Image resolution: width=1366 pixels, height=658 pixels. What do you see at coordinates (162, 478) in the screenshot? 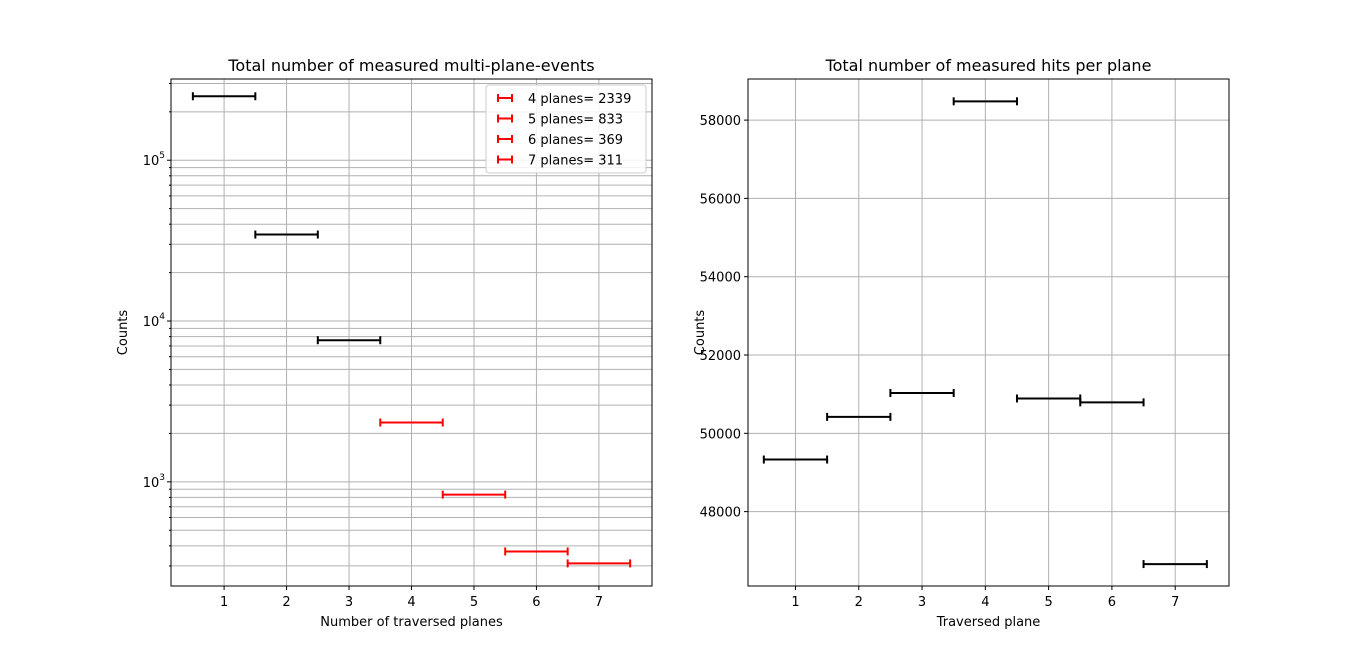
I see `y-tick-exponent: 3` at bounding box center [162, 478].